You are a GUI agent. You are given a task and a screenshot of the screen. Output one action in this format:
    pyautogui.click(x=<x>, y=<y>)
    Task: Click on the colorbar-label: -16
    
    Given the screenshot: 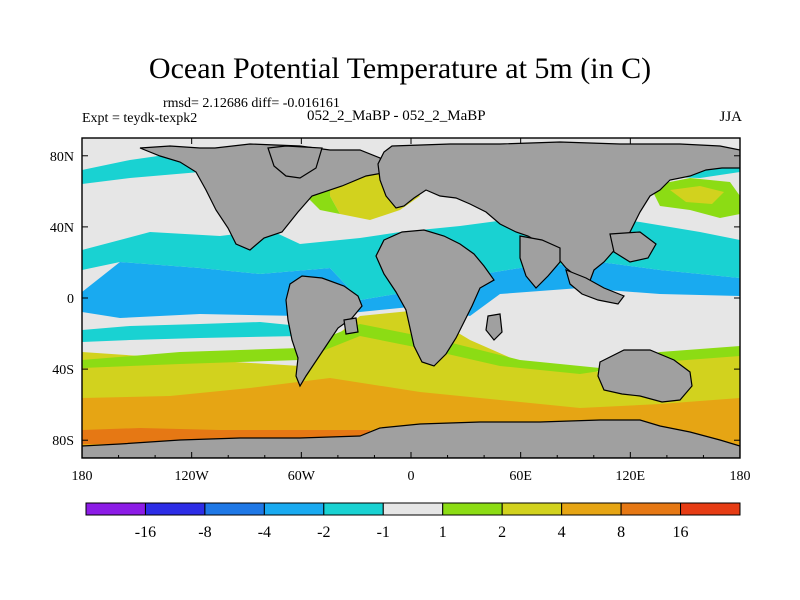 What is the action you would take?
    pyautogui.click(x=145, y=532)
    